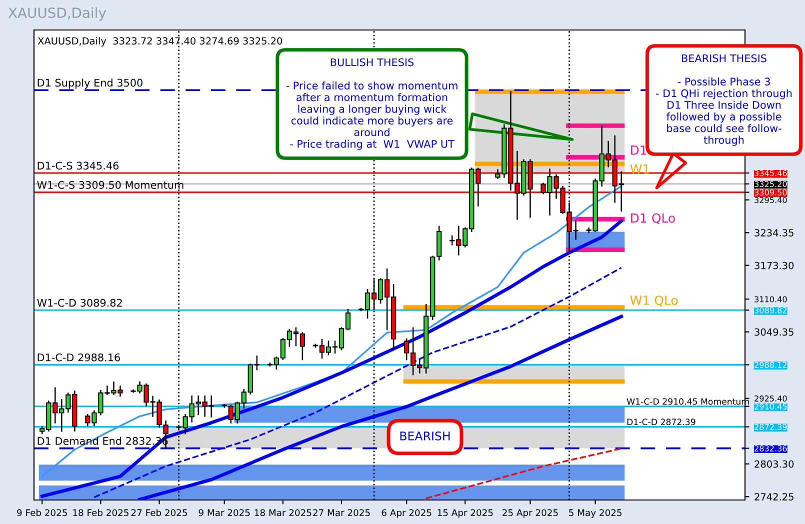 Image resolution: width=805 pixels, height=524 pixels. What do you see at coordinates (160, 41) in the screenshot?
I see `text: XAUUSD,Daily 3323.72 3347.40 3274.69 3325.20` at bounding box center [160, 41].